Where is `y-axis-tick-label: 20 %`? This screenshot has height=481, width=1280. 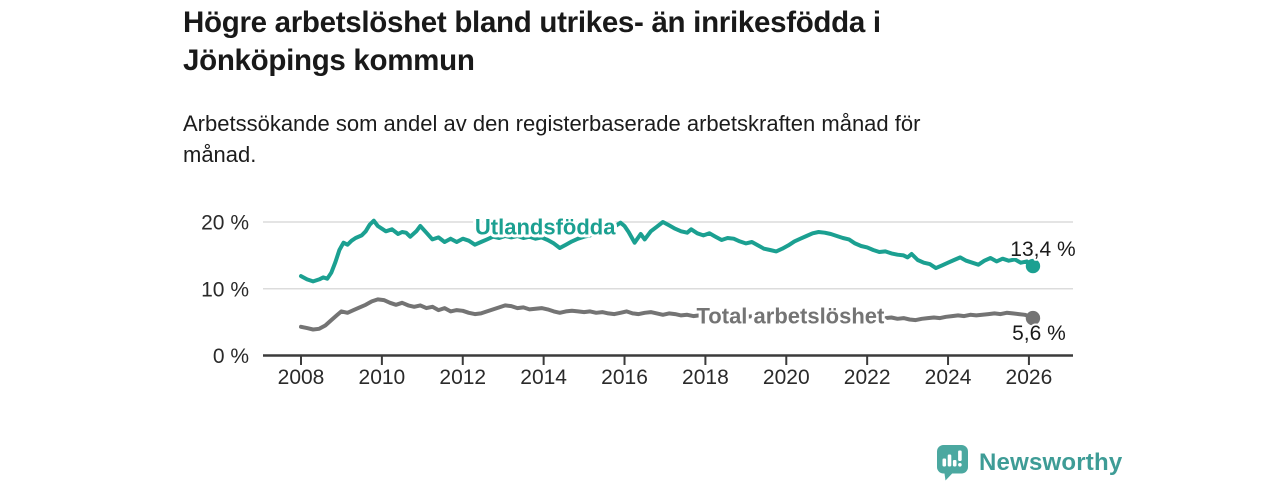 y-axis-tick-label: 20 % is located at coordinates (225, 223).